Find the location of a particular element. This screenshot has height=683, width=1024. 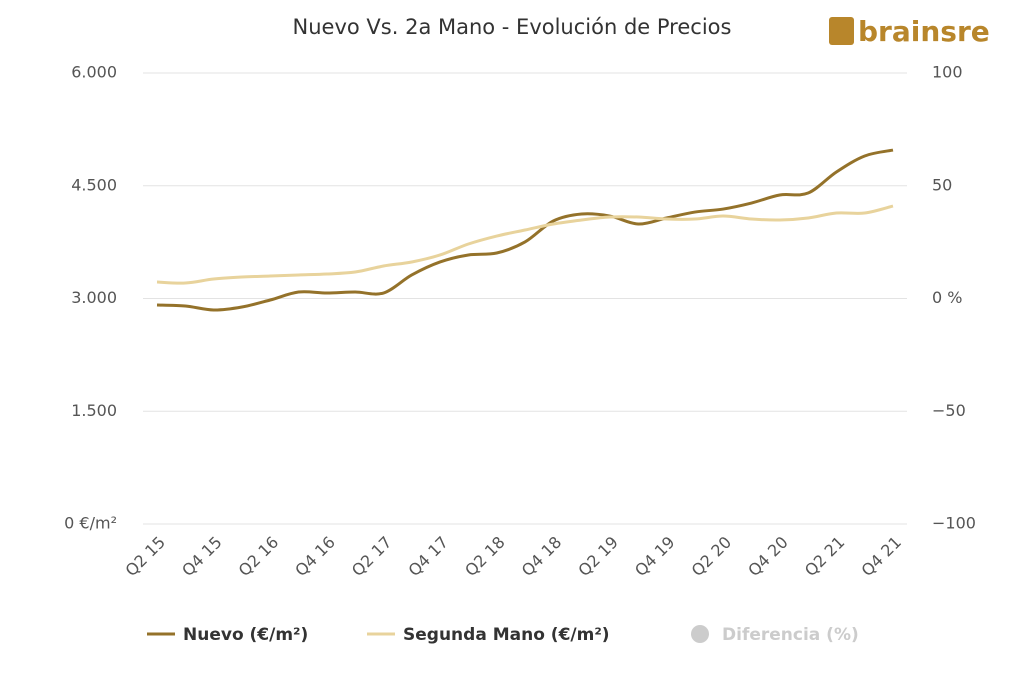

x-tick-label: Q4 17 is located at coordinates (429, 557).